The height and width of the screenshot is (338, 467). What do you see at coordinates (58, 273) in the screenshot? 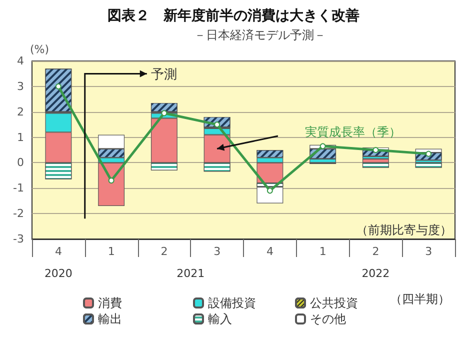
I see `text: 2020` at bounding box center [58, 273].